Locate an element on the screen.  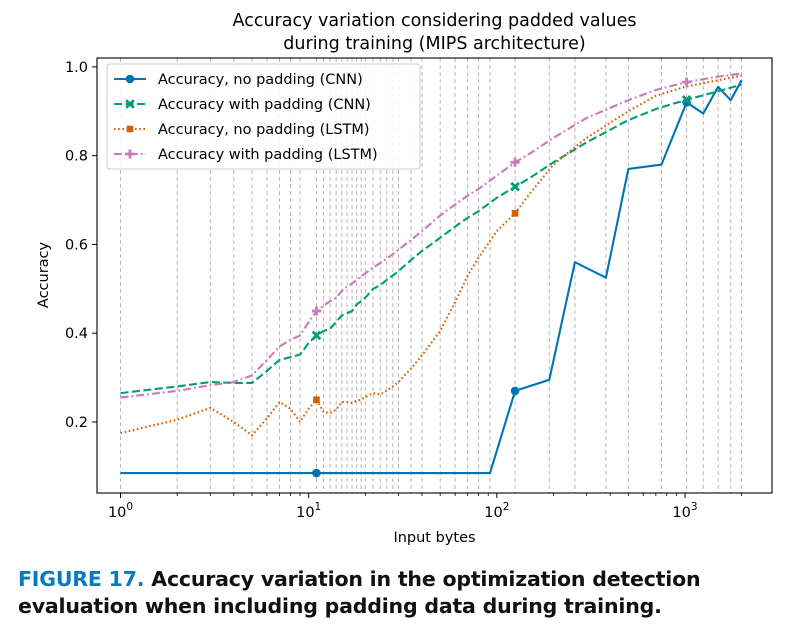
x-tick-label: 10³ is located at coordinates (684, 511).